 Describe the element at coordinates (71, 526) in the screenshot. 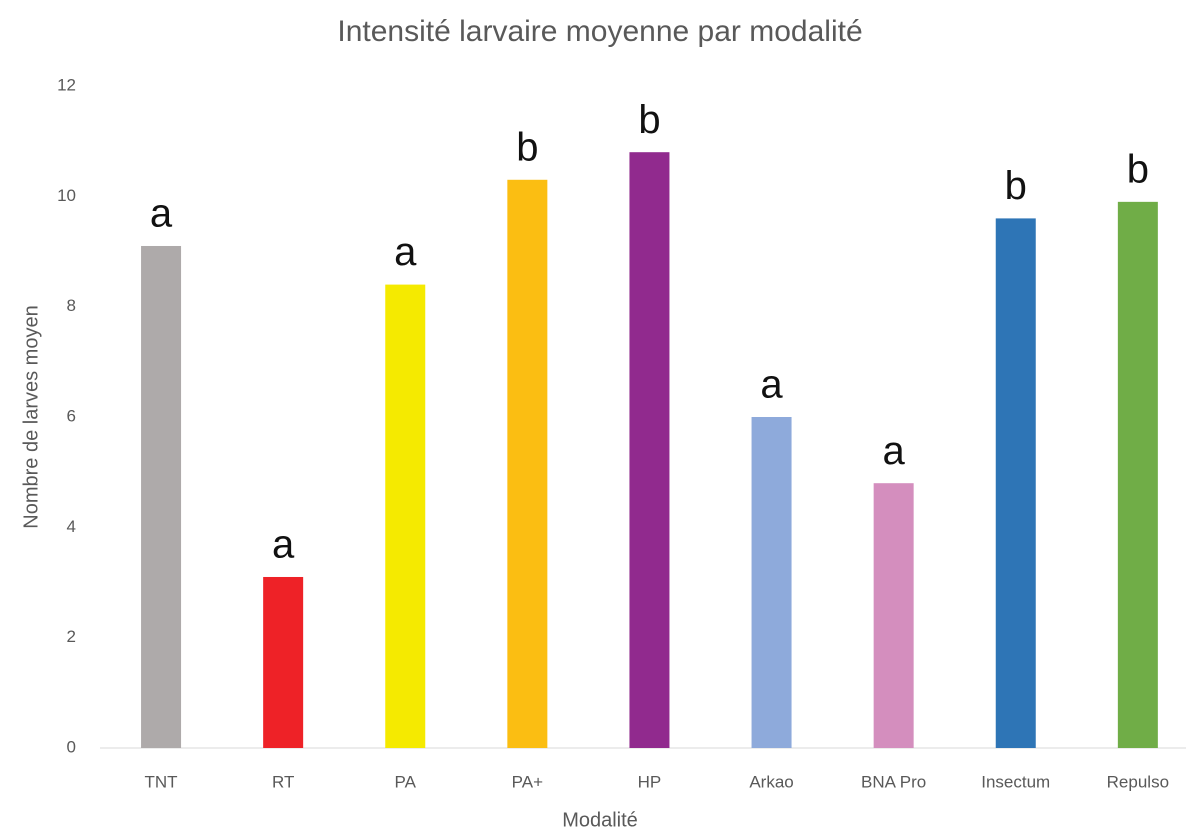

I see `y-tick-label: 4` at that location.